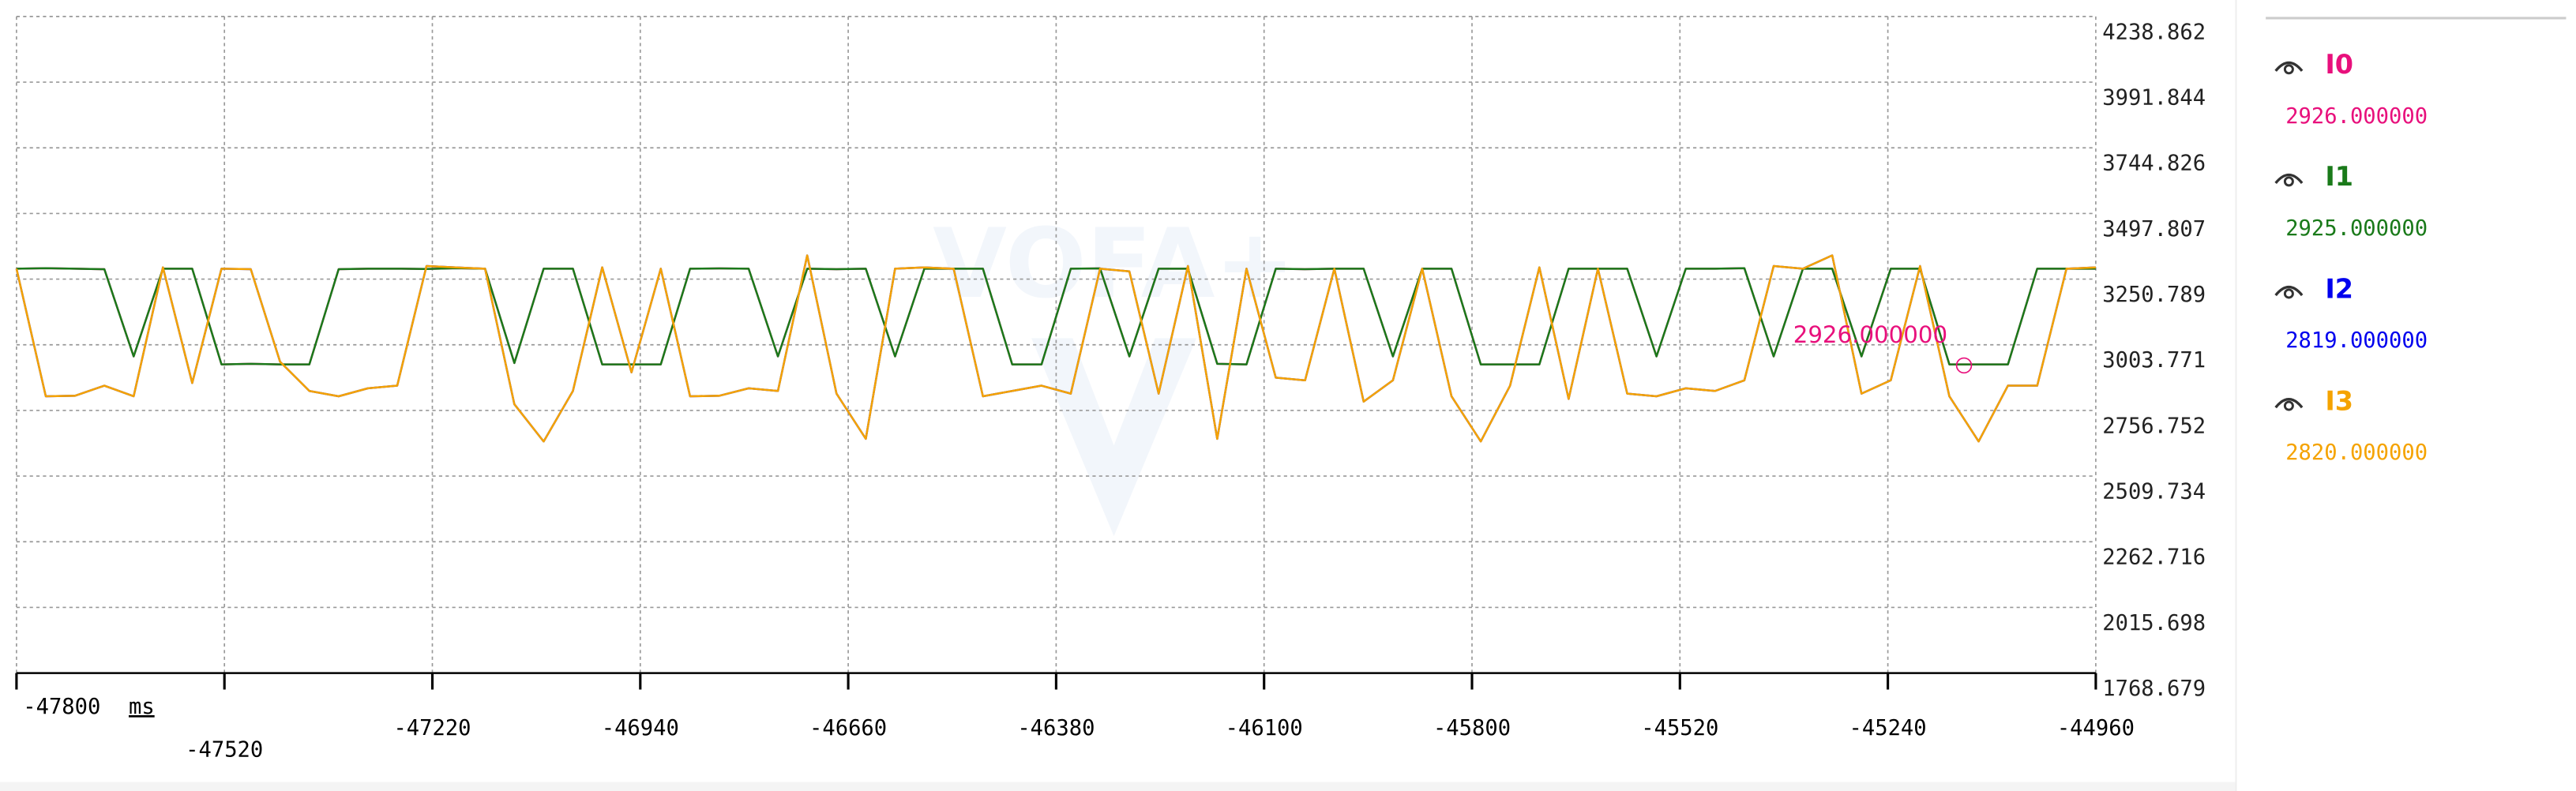 This screenshot has height=791, width=2576. What do you see at coordinates (2154, 164) in the screenshot?
I see `y-tick-label: 3744.826` at bounding box center [2154, 164].